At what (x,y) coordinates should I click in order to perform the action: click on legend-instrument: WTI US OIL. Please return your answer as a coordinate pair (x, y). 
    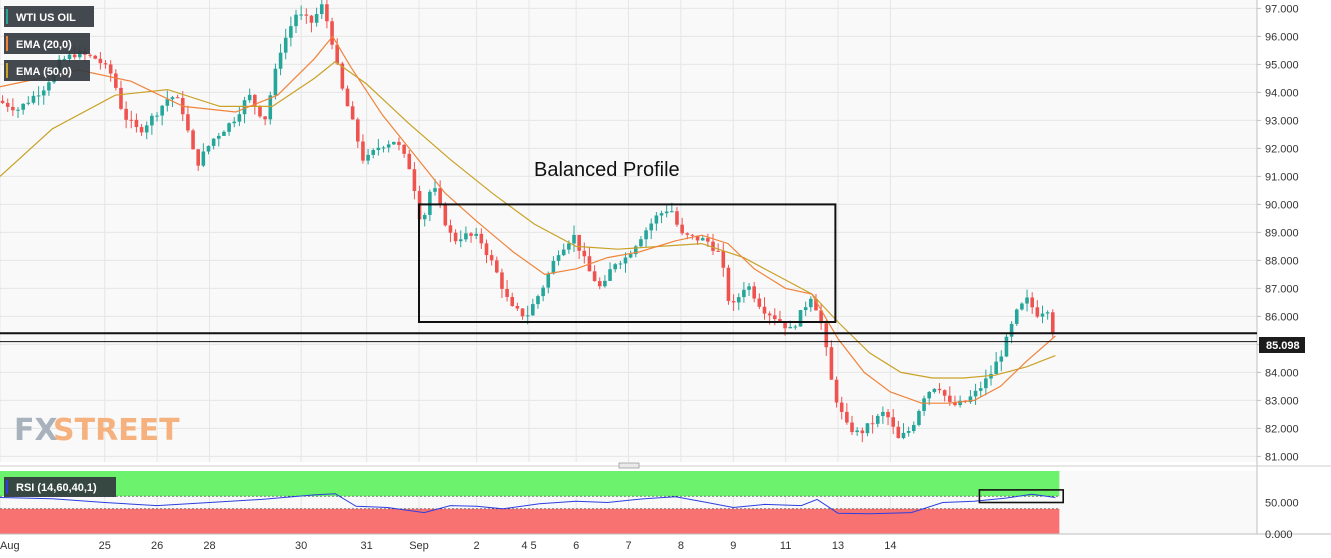
    Looking at the image, I should click on (49, 16).